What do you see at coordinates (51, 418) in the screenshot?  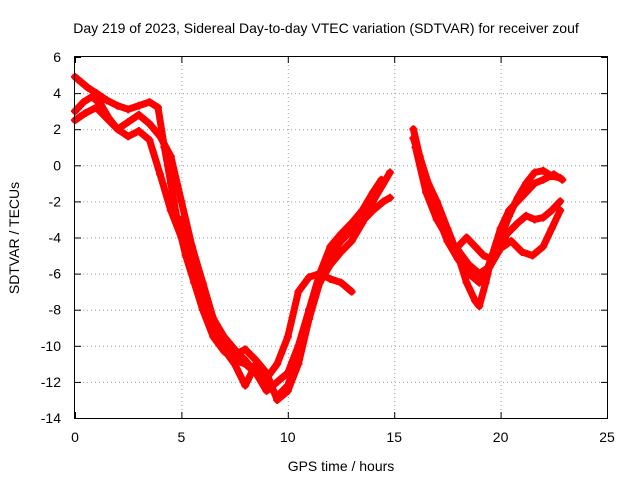 I see `y-tick-label: -14` at bounding box center [51, 418].